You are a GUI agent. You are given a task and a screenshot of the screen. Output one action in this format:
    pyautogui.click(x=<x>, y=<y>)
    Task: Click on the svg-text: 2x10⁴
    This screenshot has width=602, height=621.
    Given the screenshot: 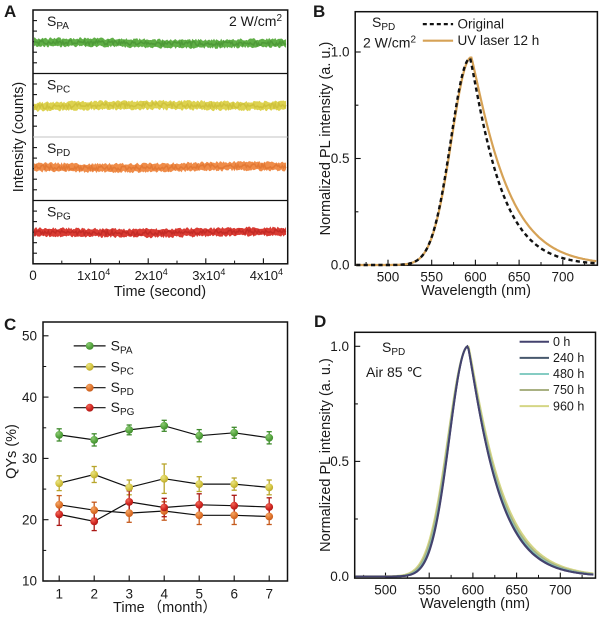 What is the action you would take?
    pyautogui.click(x=151, y=275)
    